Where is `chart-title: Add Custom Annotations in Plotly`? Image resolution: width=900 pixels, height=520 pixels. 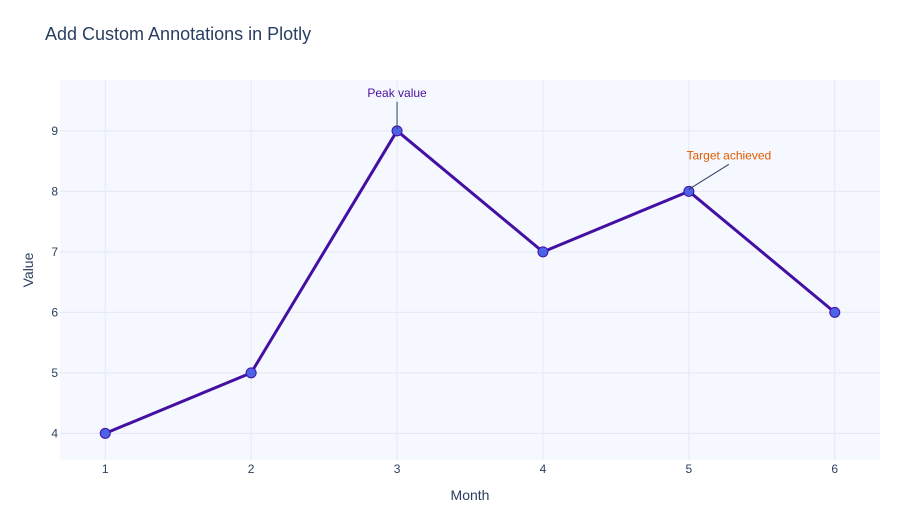
chart-title: Add Custom Annotations in Plotly is located at coordinates (178, 34).